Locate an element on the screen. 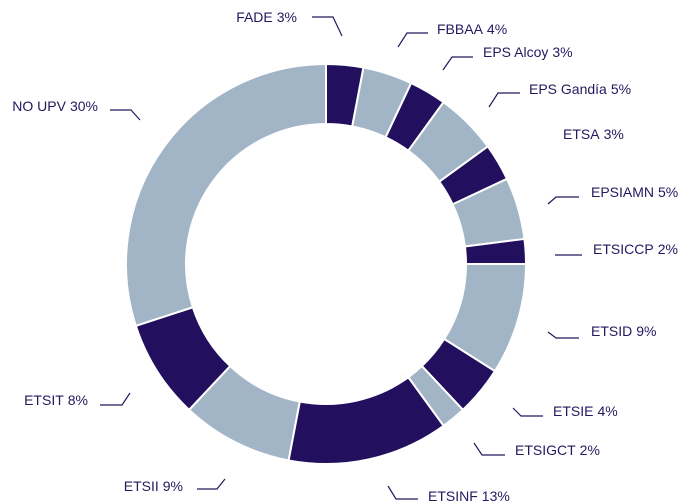 Image resolution: width=682 pixels, height=504 pixels. slice-label: EPS Gandía 5% is located at coordinates (580, 89).